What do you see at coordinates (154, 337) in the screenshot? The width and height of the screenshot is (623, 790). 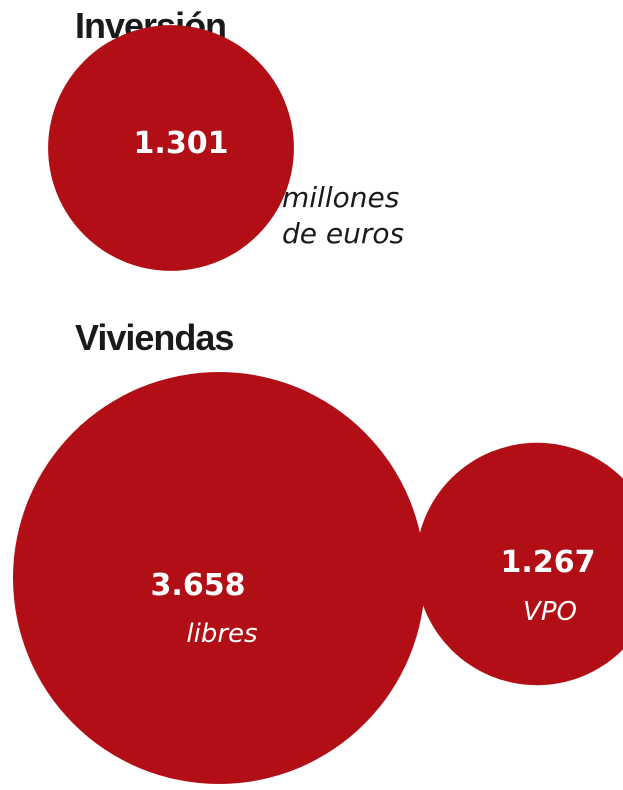 I see `viviendas-title: Viviendas` at bounding box center [154, 337].